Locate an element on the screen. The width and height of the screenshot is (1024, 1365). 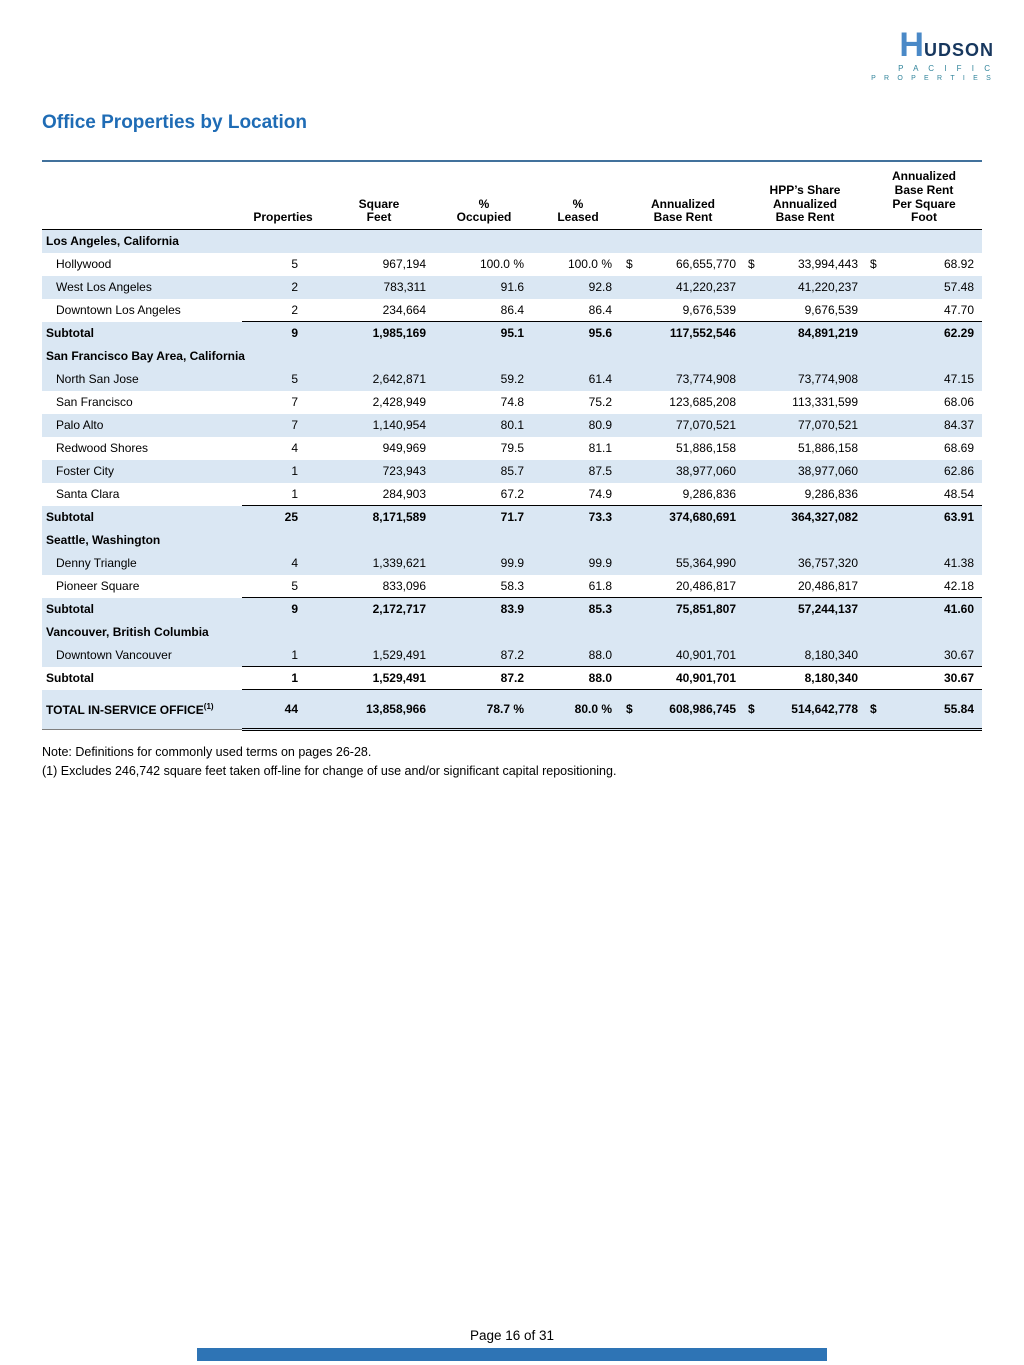
cell-hpp_abr: 9,676,539 is located at coordinates (805, 310).